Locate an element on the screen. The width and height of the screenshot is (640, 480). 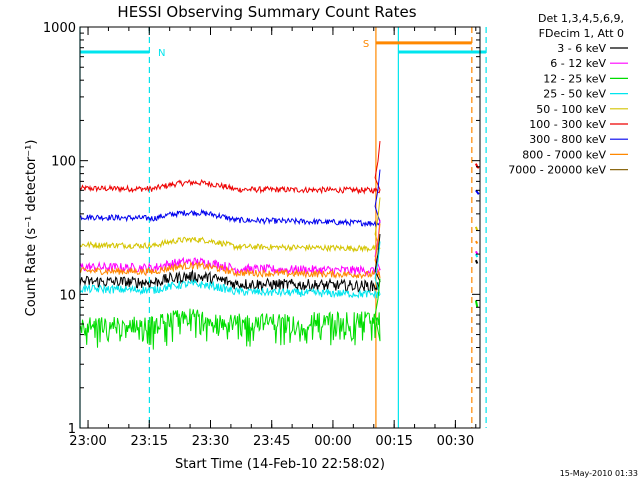
legend-label: 50 - 100 keV is located at coordinates (571, 109).